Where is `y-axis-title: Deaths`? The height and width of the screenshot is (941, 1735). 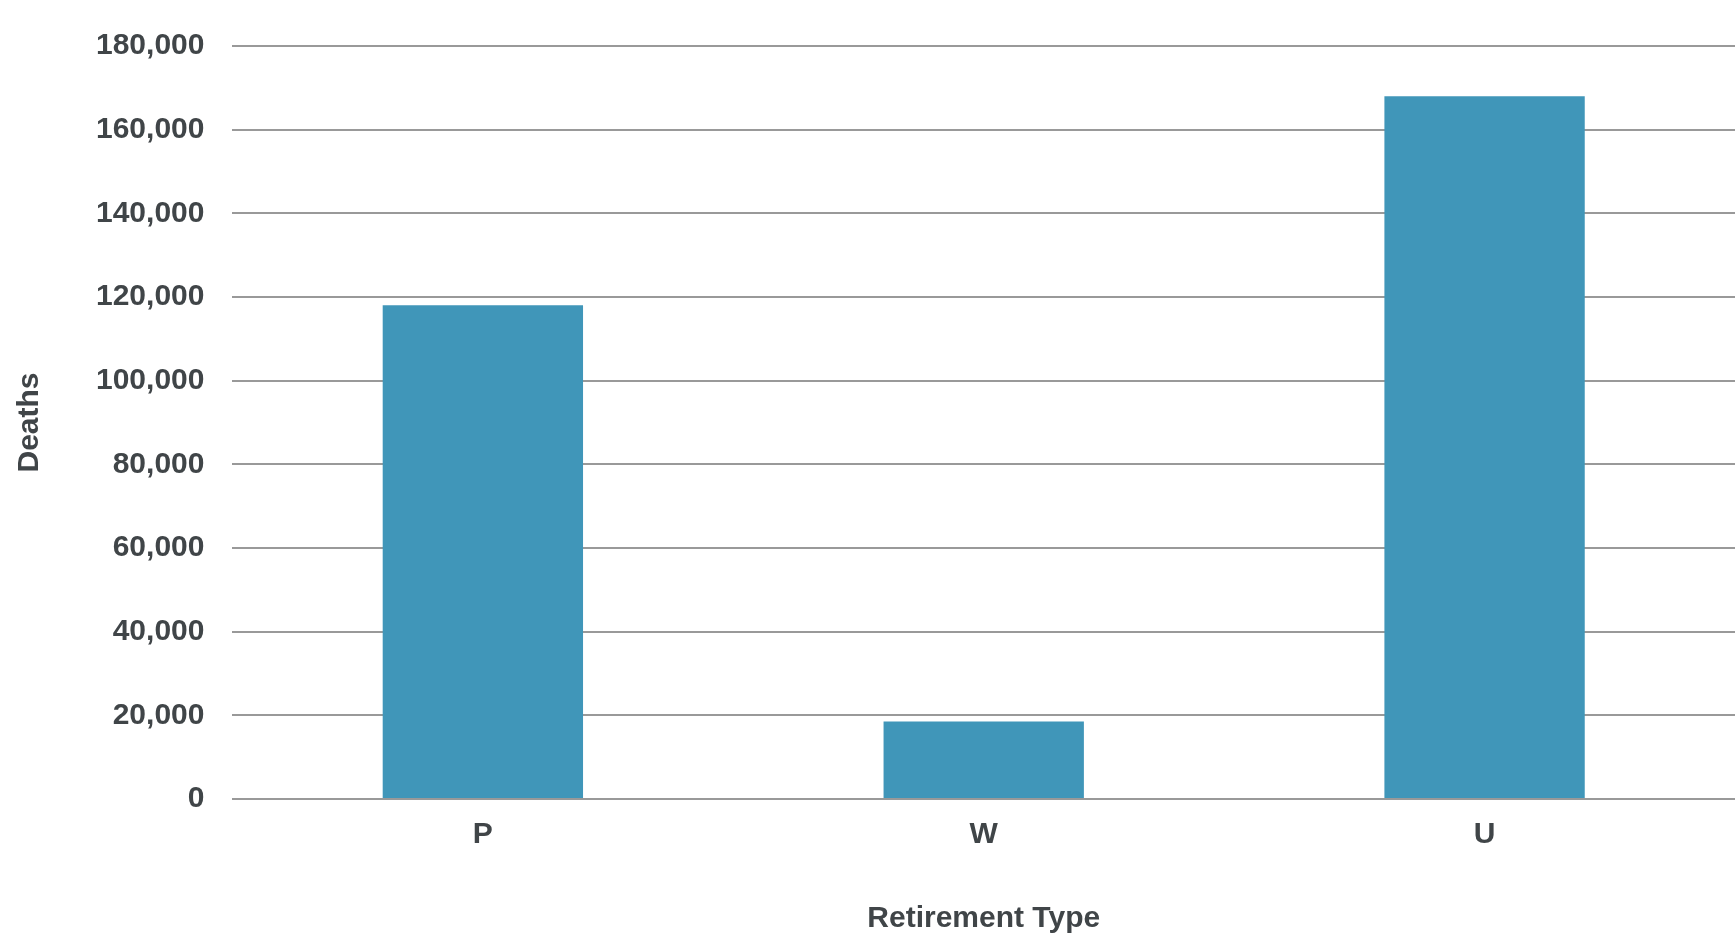 y-axis-title: Deaths is located at coordinates (28, 422).